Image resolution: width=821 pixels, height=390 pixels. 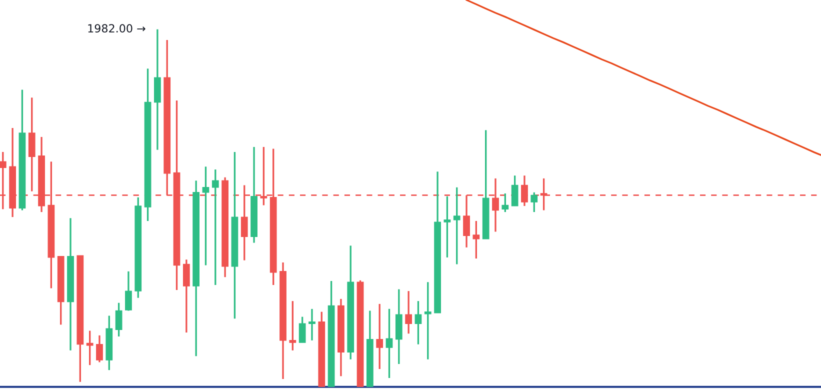 I want to click on annotation: 1982.00 →, so click(x=117, y=28).